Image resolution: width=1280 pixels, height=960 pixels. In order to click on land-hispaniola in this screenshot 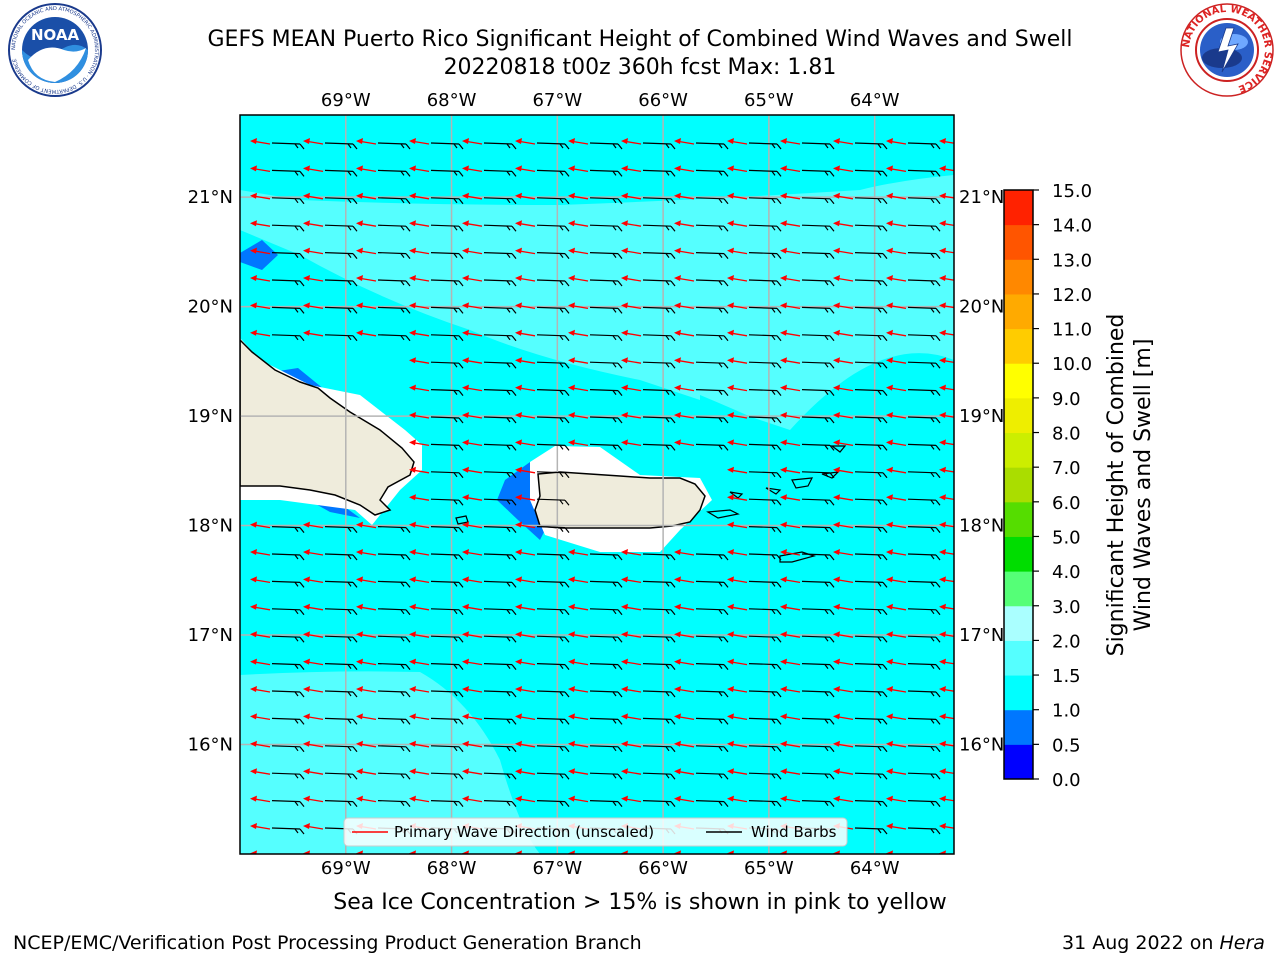, I will do `click(327, 427)`.